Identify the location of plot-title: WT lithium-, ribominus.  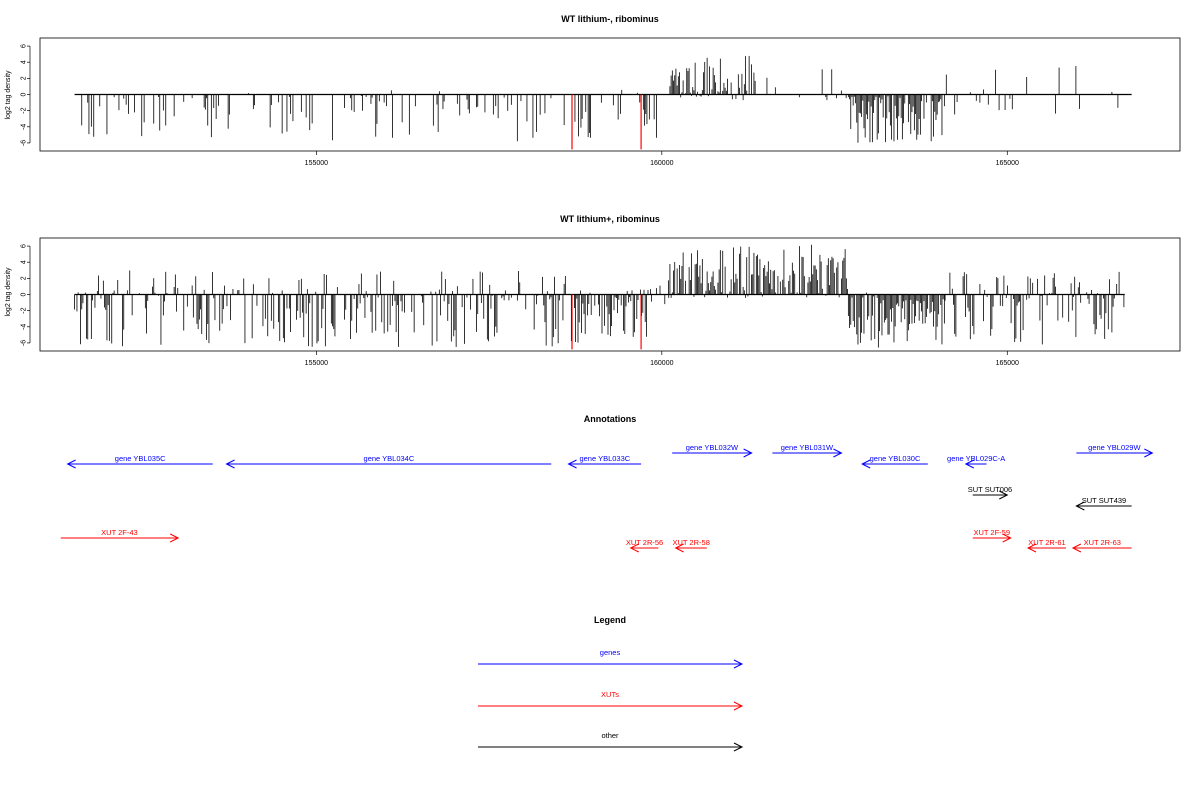
(610, 19).